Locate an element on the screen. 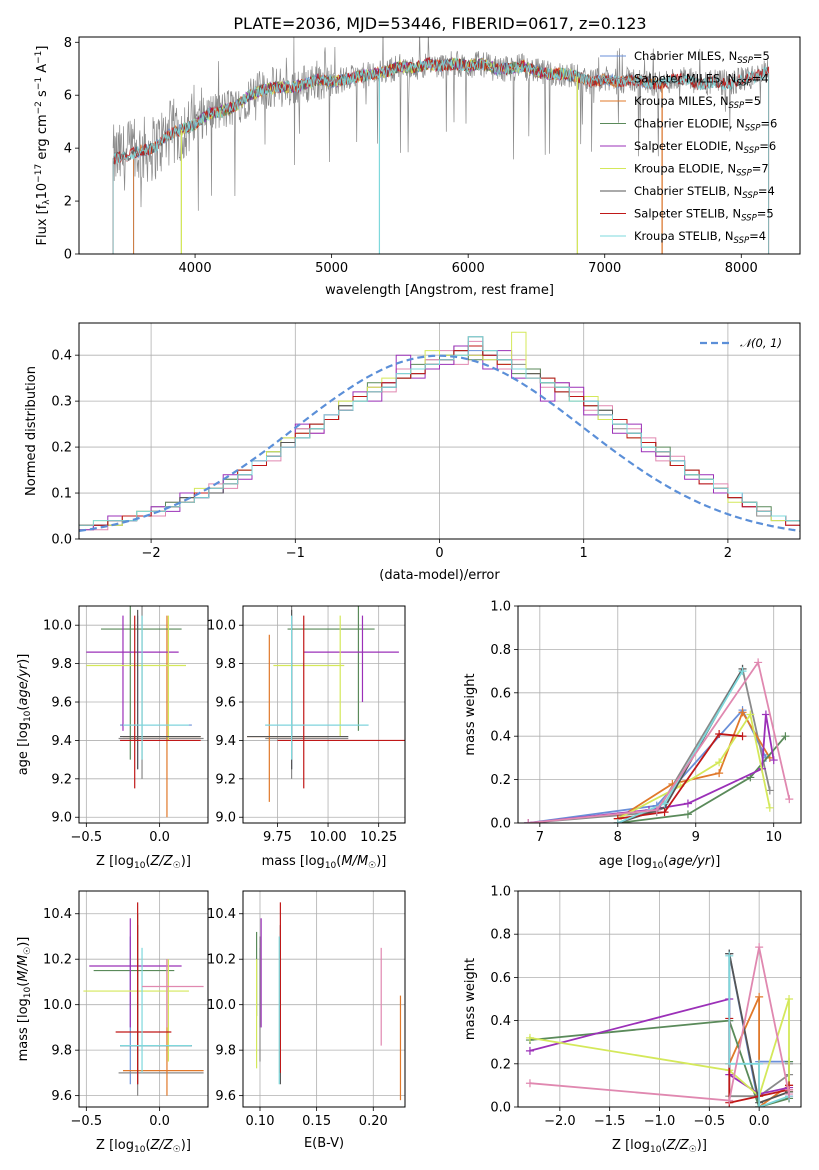  y-tick-label: 6 is located at coordinates (68, 96).